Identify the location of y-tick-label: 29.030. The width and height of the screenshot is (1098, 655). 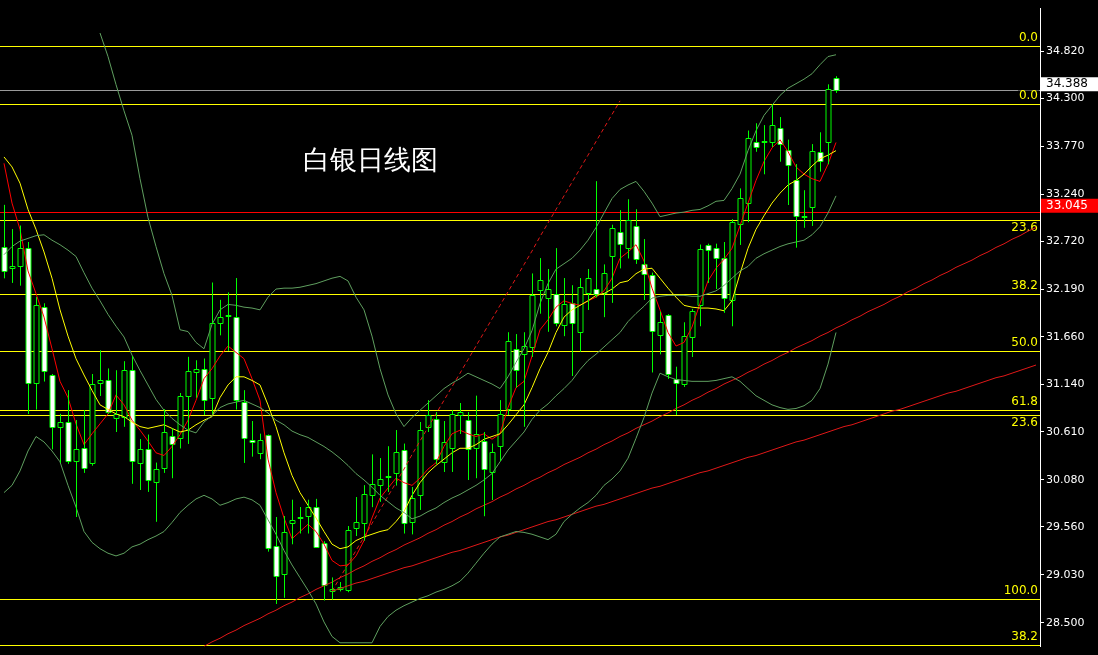
(1065, 574).